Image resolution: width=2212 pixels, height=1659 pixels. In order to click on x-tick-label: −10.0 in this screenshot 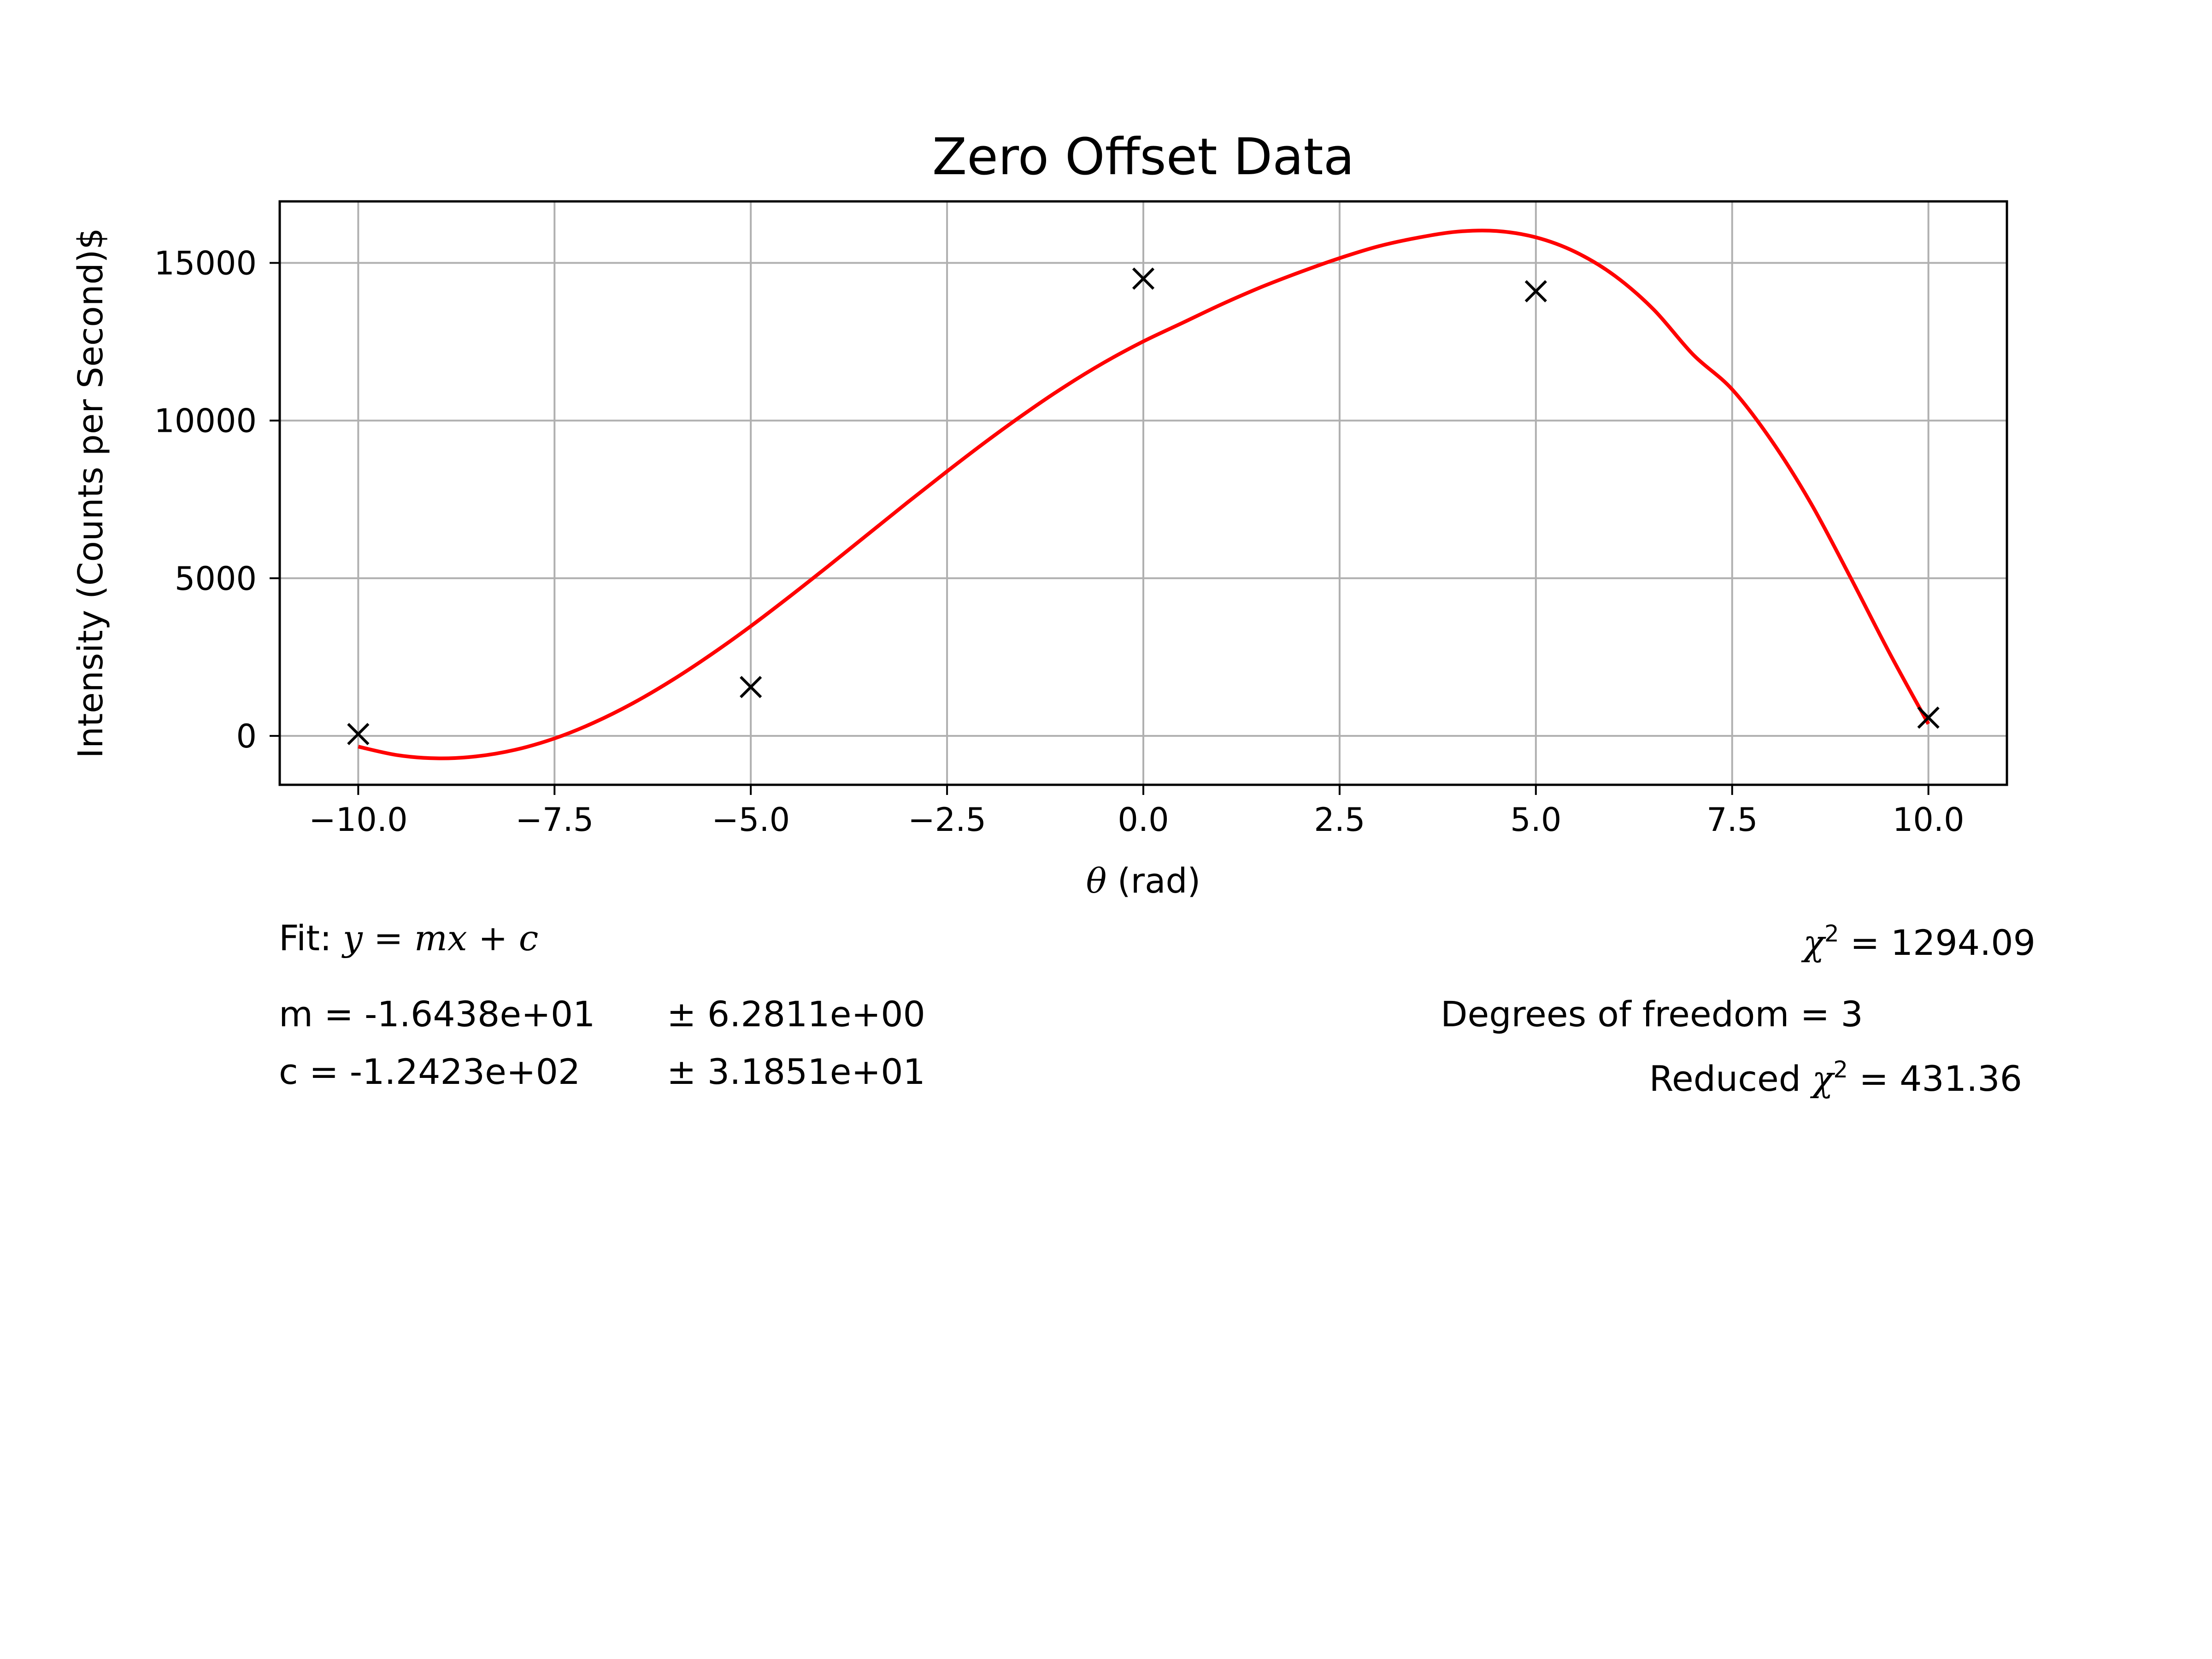, I will do `click(358, 820)`.